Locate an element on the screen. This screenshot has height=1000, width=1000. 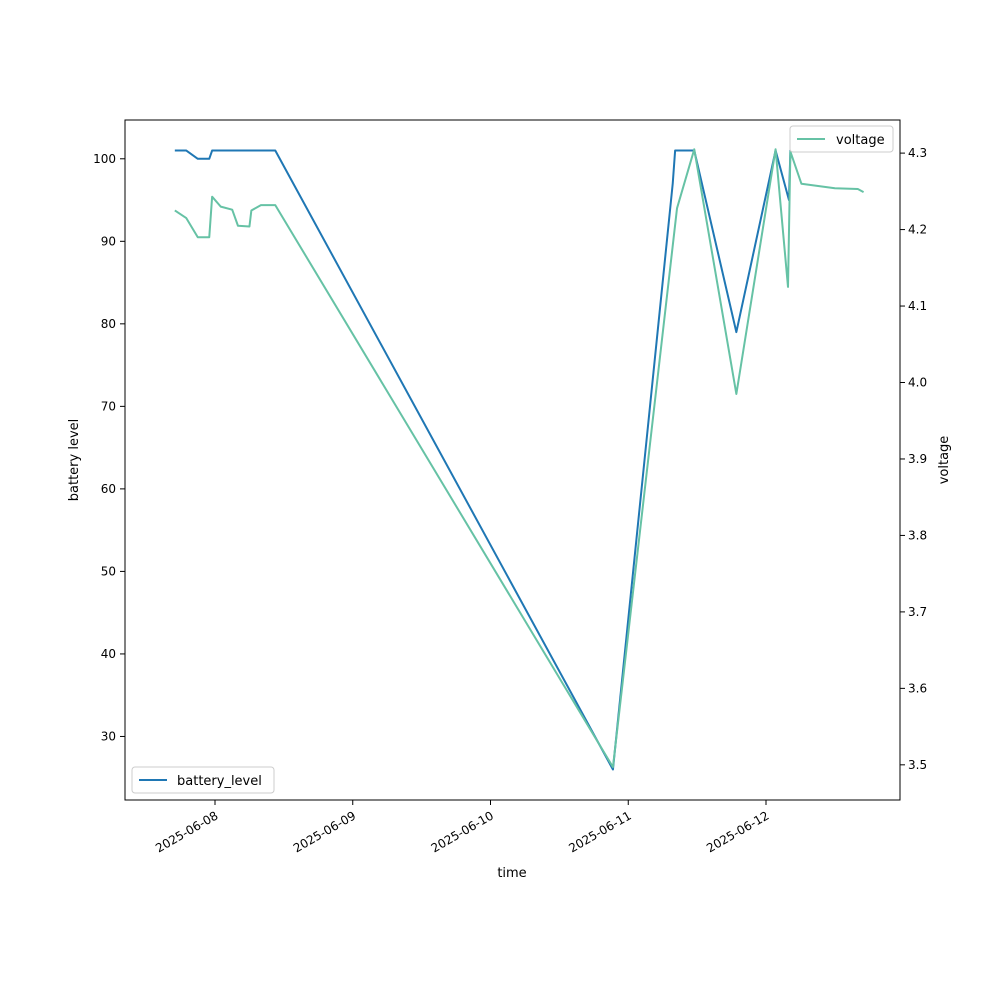
legend-battery-level: battery_level is located at coordinates (203, 780).